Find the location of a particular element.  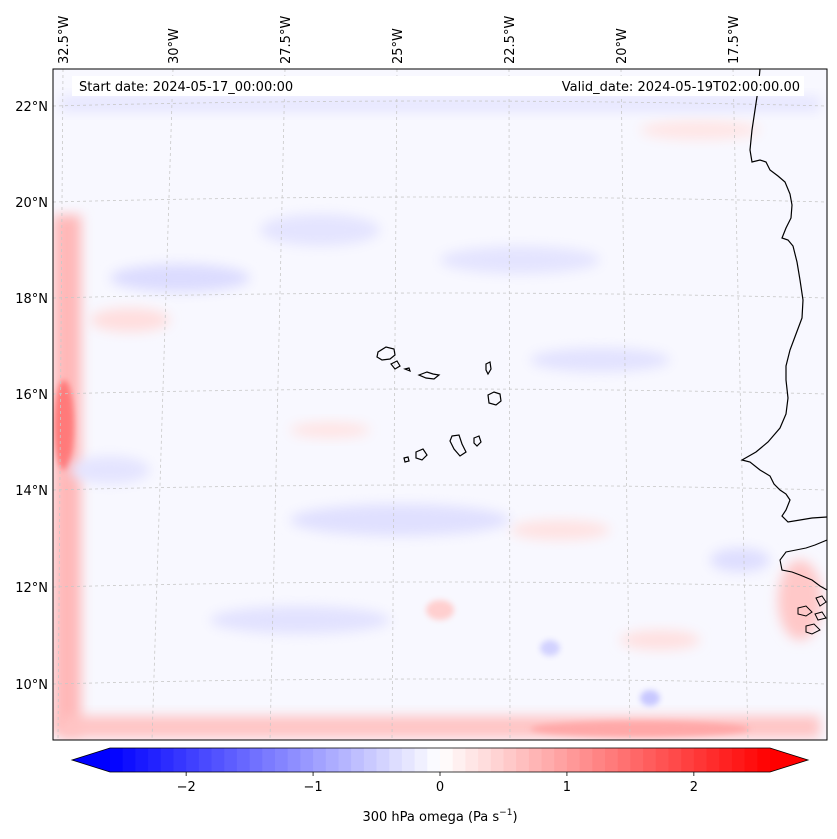

colorbar-extend-max is located at coordinates (789, 760).